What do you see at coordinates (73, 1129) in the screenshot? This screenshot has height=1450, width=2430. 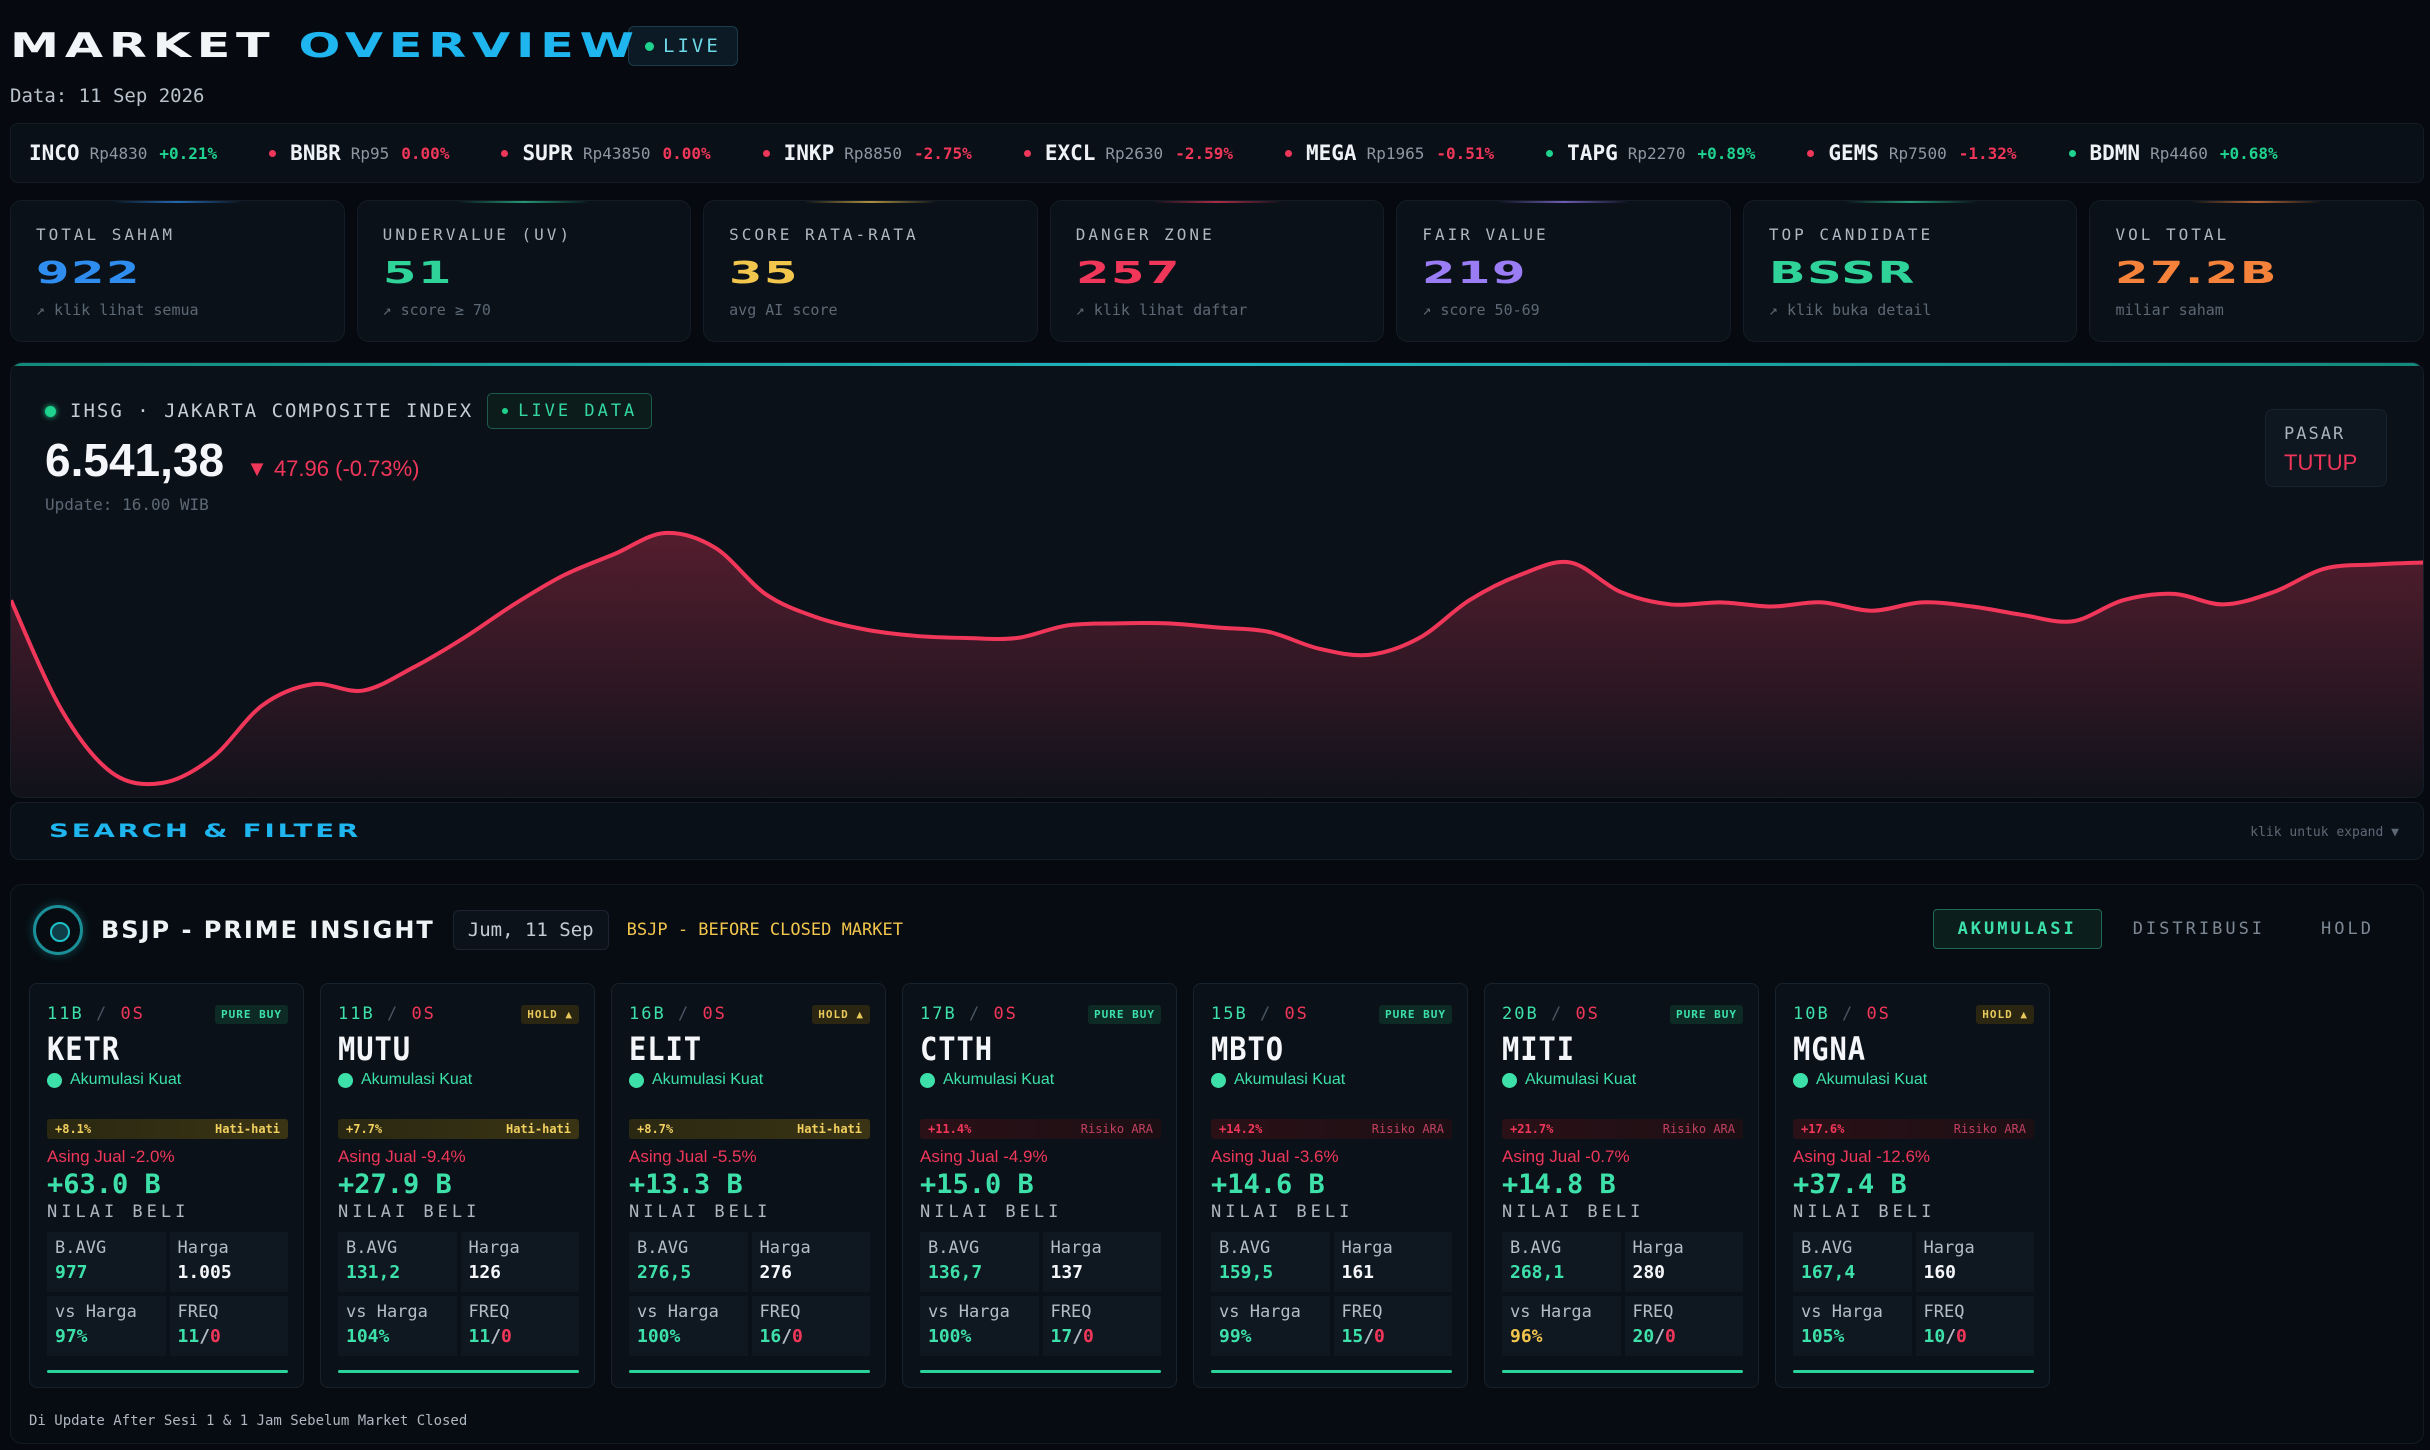 I see `risk-percent: +8.1%` at bounding box center [73, 1129].